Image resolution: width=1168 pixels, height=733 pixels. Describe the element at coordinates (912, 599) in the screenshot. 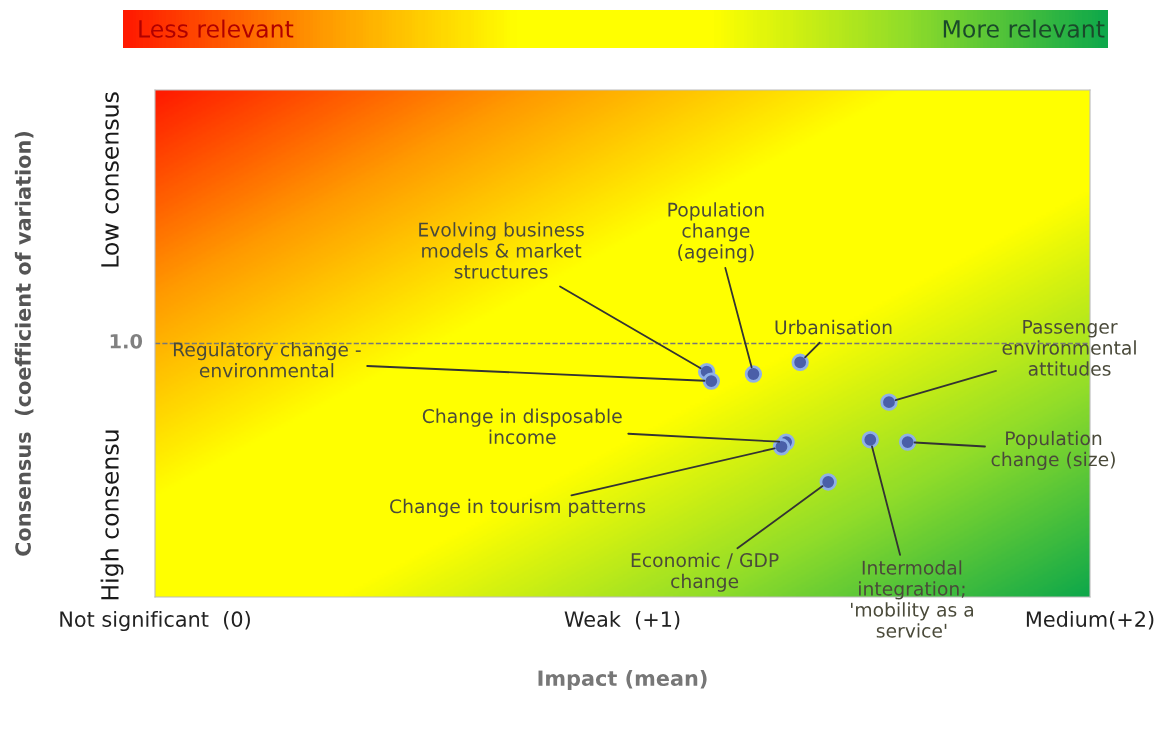

I see `annotation: Intermodal integration; 'mobility as a service'` at that location.